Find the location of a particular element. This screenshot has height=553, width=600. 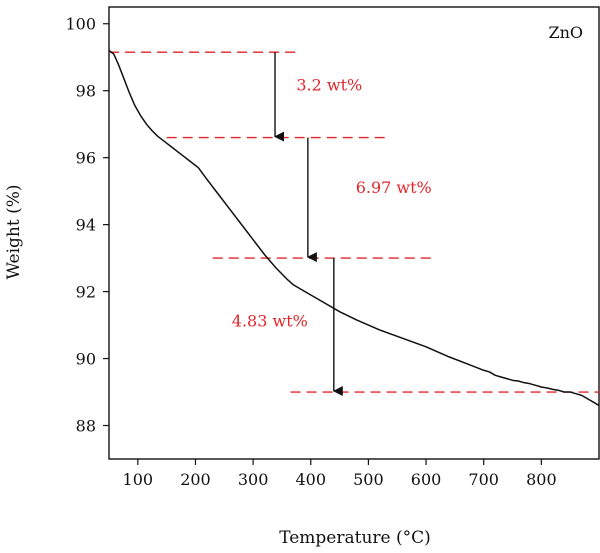

x-tick-label: 100 is located at coordinates (138, 479).